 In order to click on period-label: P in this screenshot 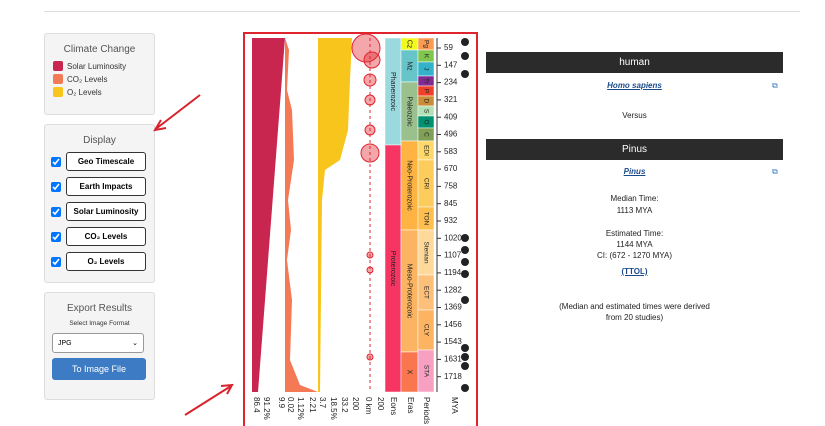, I will do `click(425, 91)`.